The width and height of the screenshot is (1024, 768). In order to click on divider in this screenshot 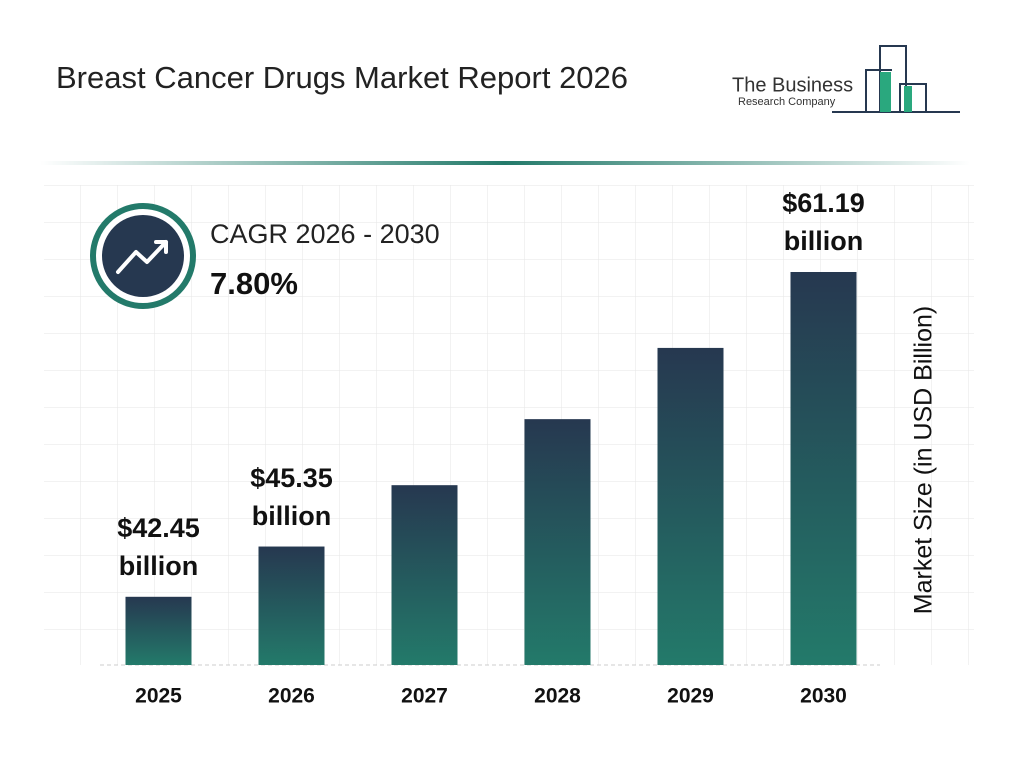, I will do `click(505, 163)`.